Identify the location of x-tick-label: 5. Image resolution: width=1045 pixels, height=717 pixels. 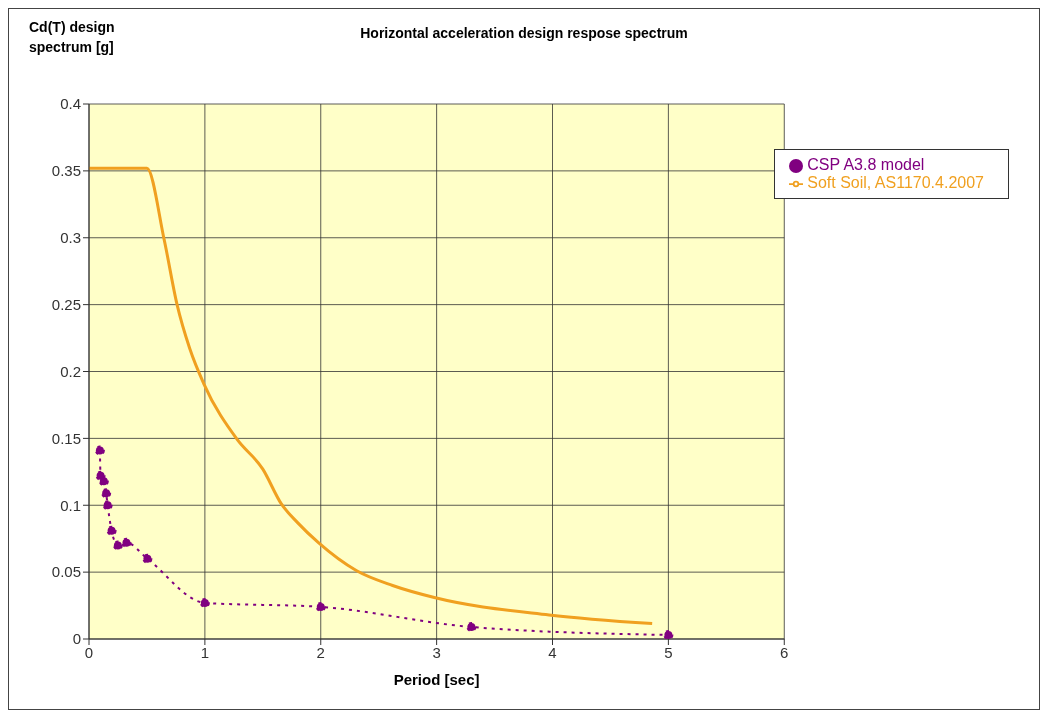
(668, 652).